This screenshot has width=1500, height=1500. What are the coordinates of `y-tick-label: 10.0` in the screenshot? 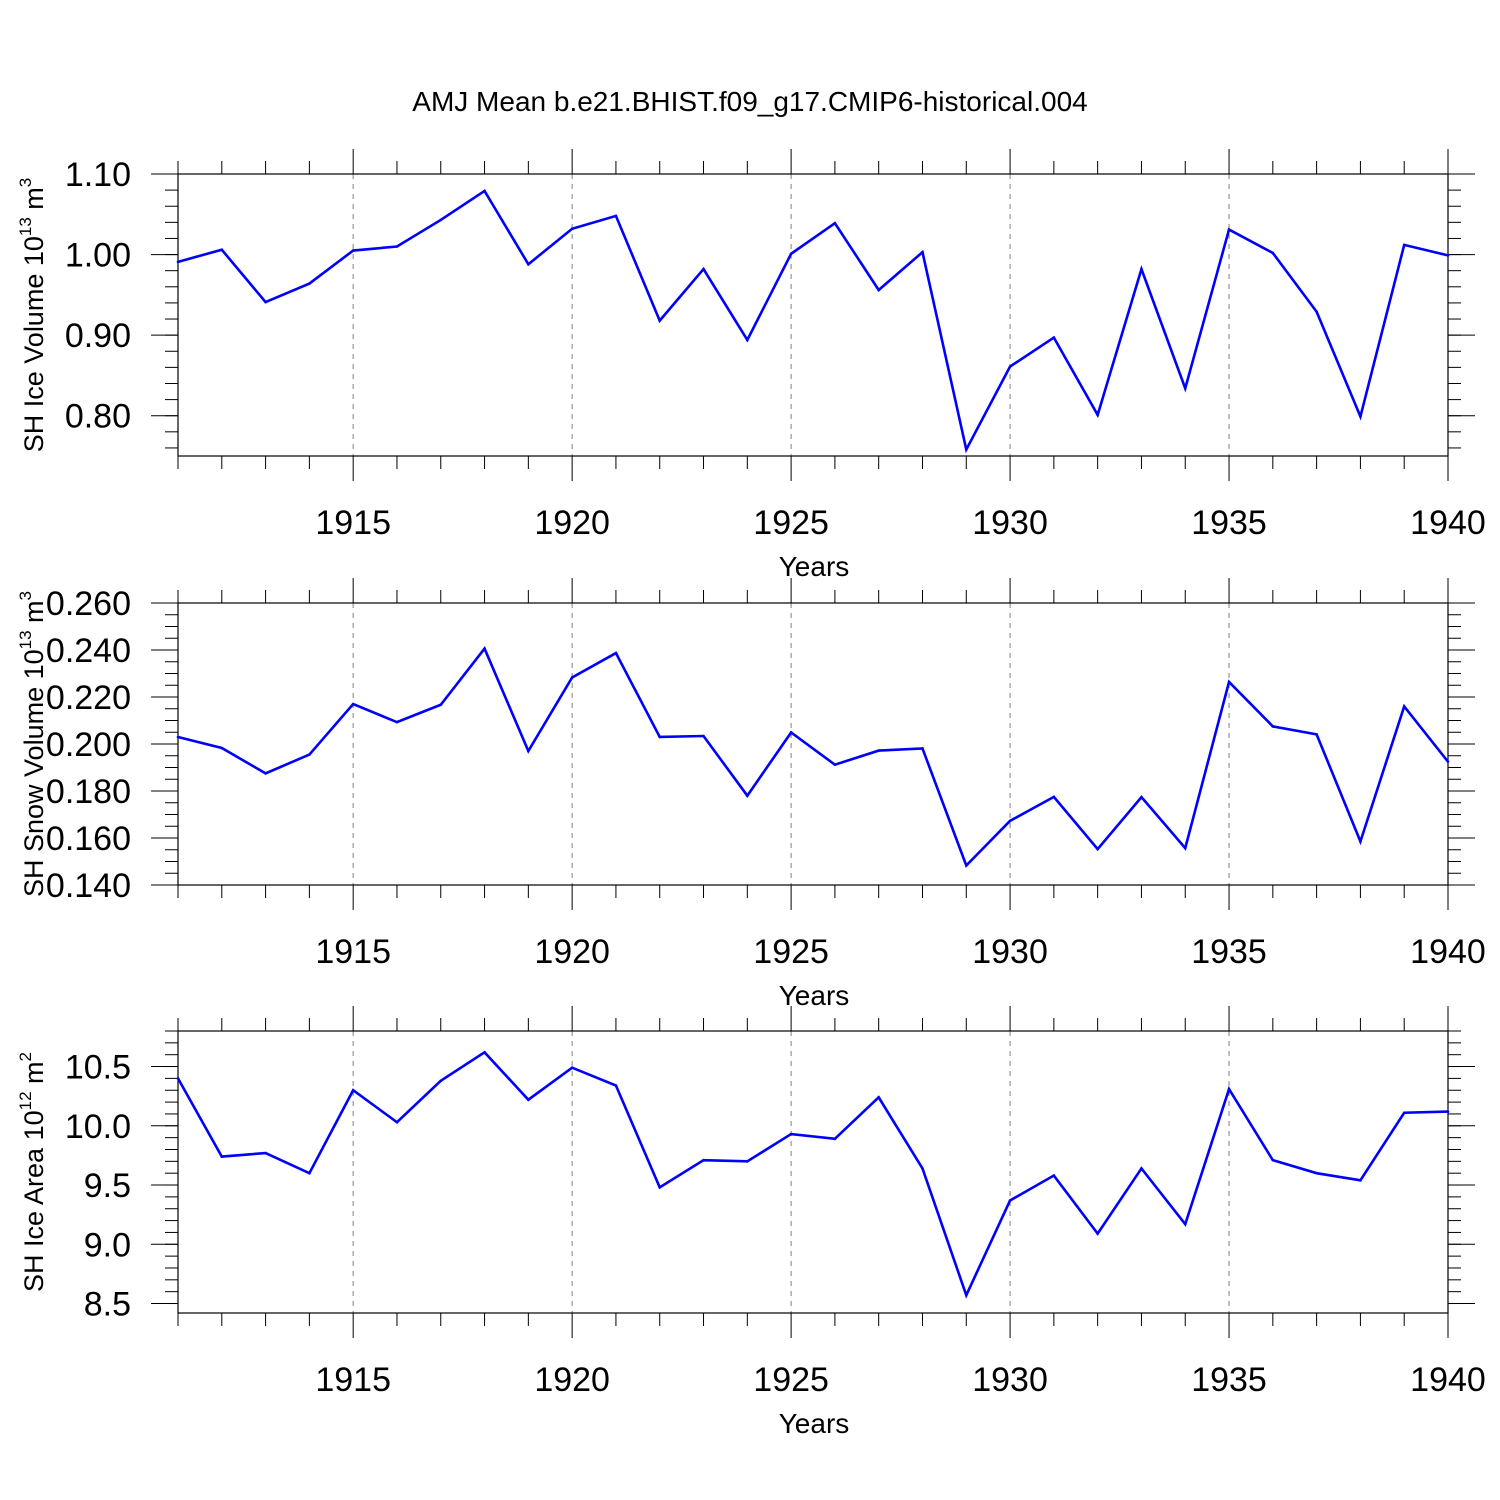 It's located at (98, 1127).